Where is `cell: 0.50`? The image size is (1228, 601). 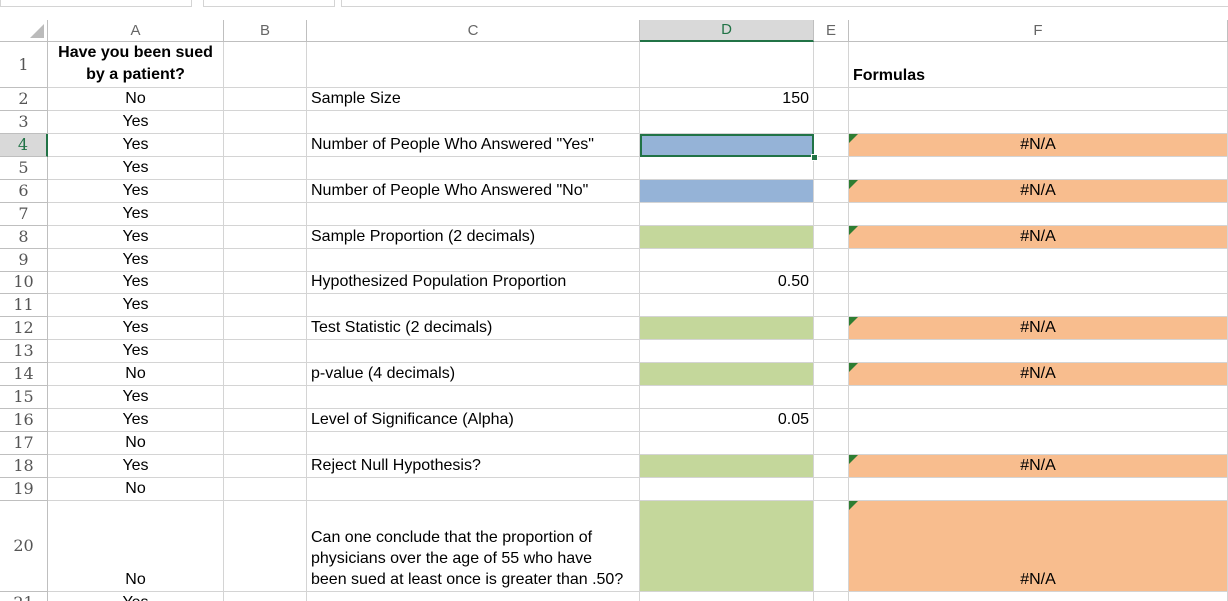 cell: 0.50 is located at coordinates (727, 283).